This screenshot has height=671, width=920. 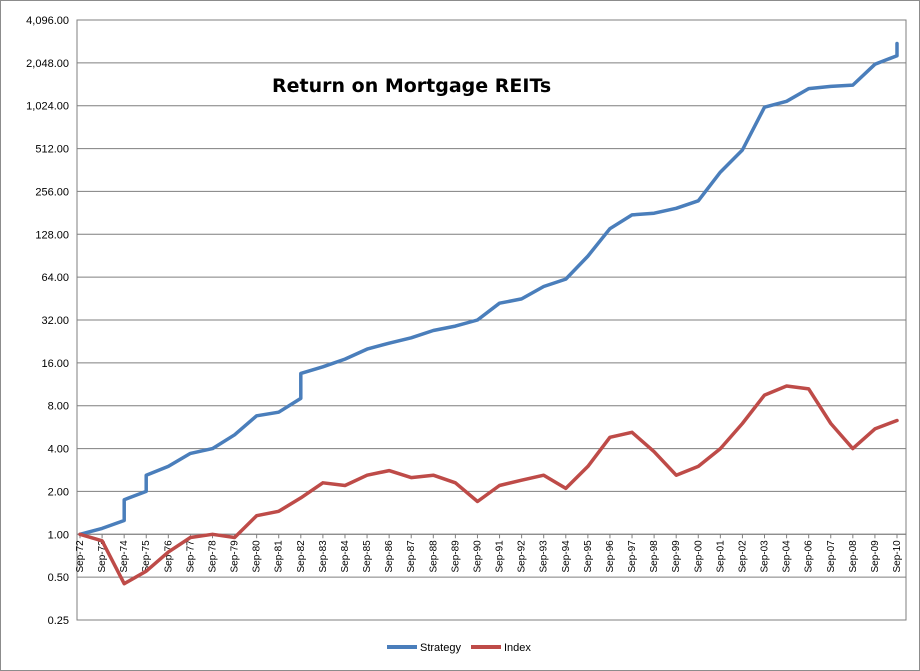 I want to click on x-tick-label: Sep-06, so click(x=809, y=556).